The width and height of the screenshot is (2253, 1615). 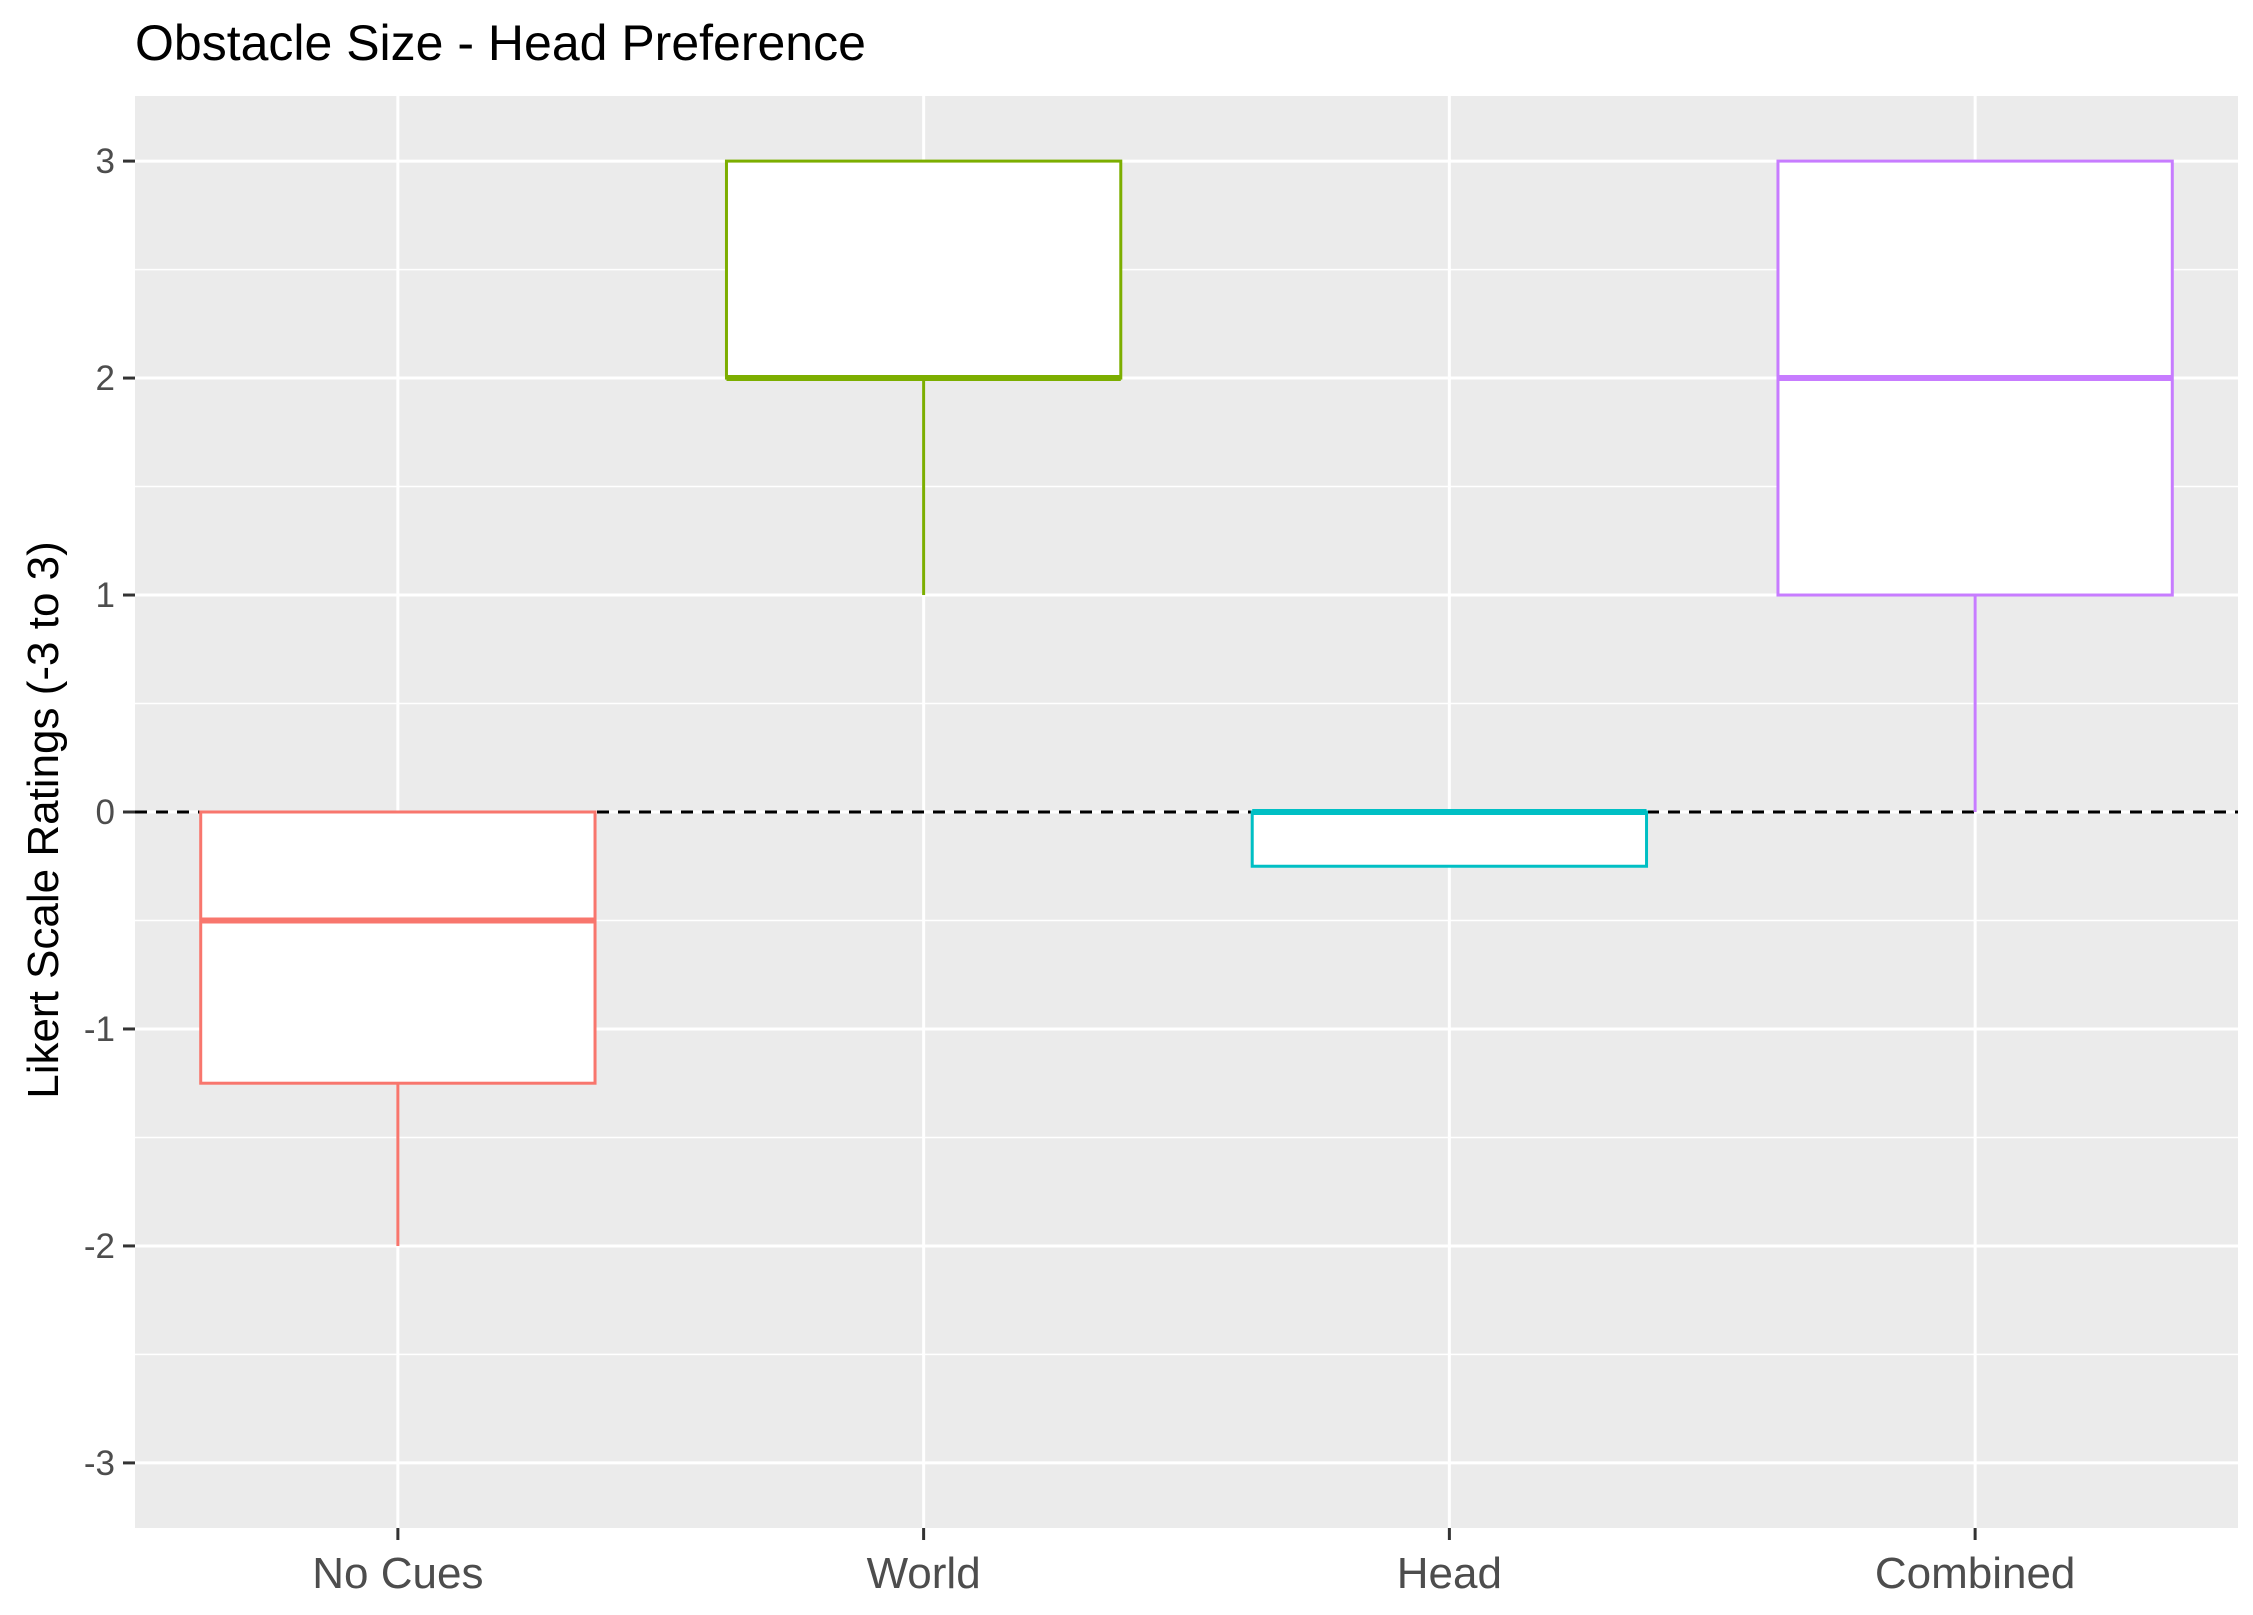 I want to click on y-tick-label: 0, so click(x=105, y=812).